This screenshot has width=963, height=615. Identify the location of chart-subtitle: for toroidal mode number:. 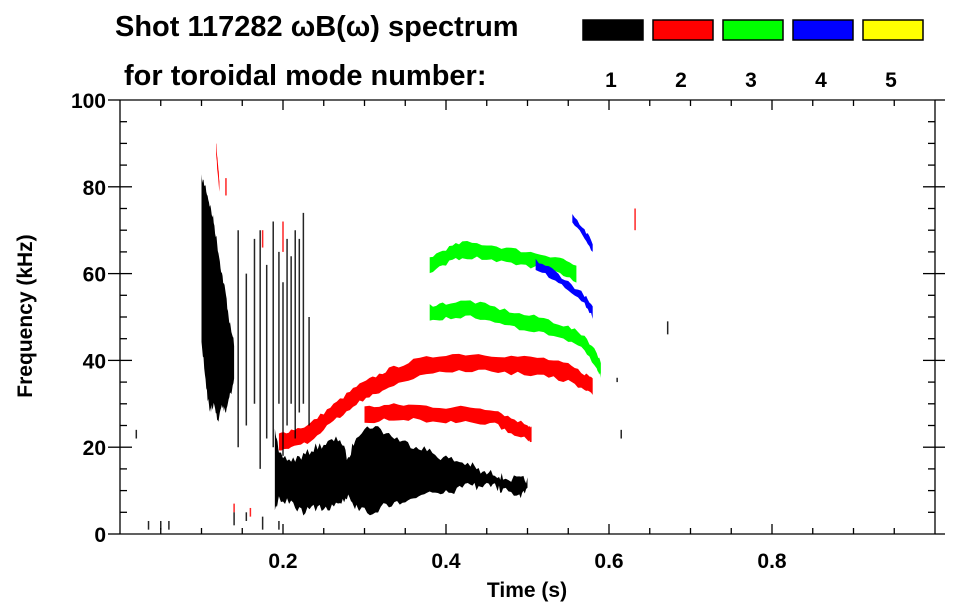
(305, 76).